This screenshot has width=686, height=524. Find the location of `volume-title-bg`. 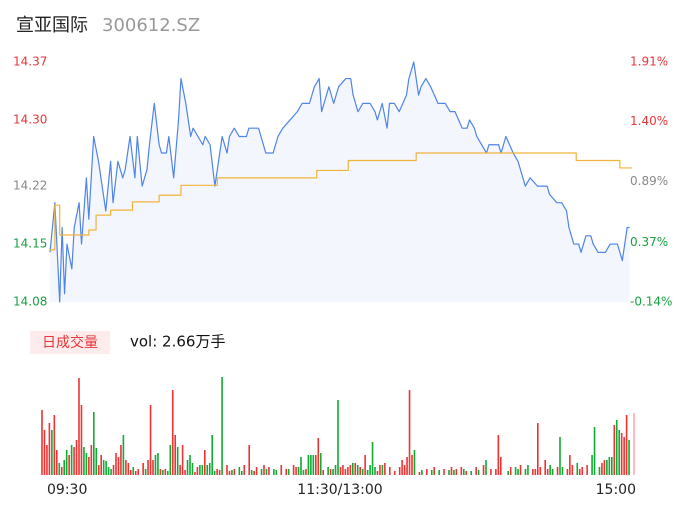

volume-title-bg is located at coordinates (70, 342).